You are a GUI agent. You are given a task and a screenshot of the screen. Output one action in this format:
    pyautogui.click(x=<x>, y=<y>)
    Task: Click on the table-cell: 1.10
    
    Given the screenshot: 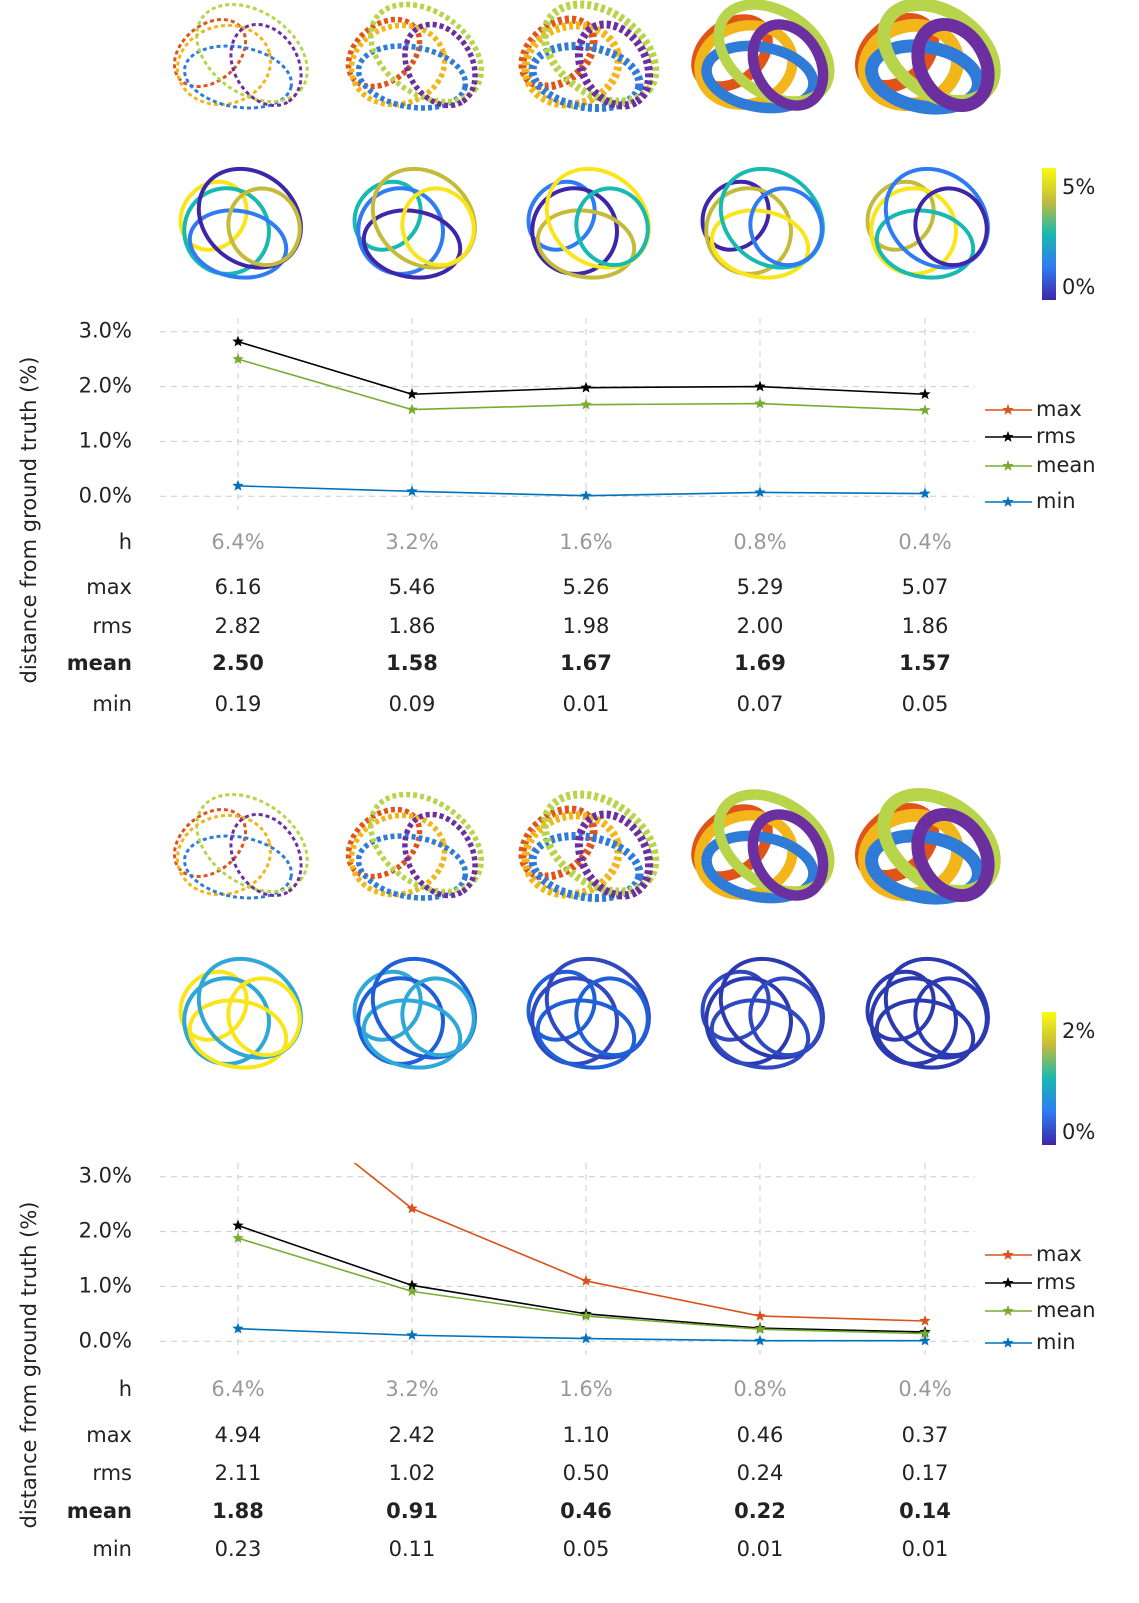 What is the action you would take?
    pyautogui.click(x=586, y=1435)
    